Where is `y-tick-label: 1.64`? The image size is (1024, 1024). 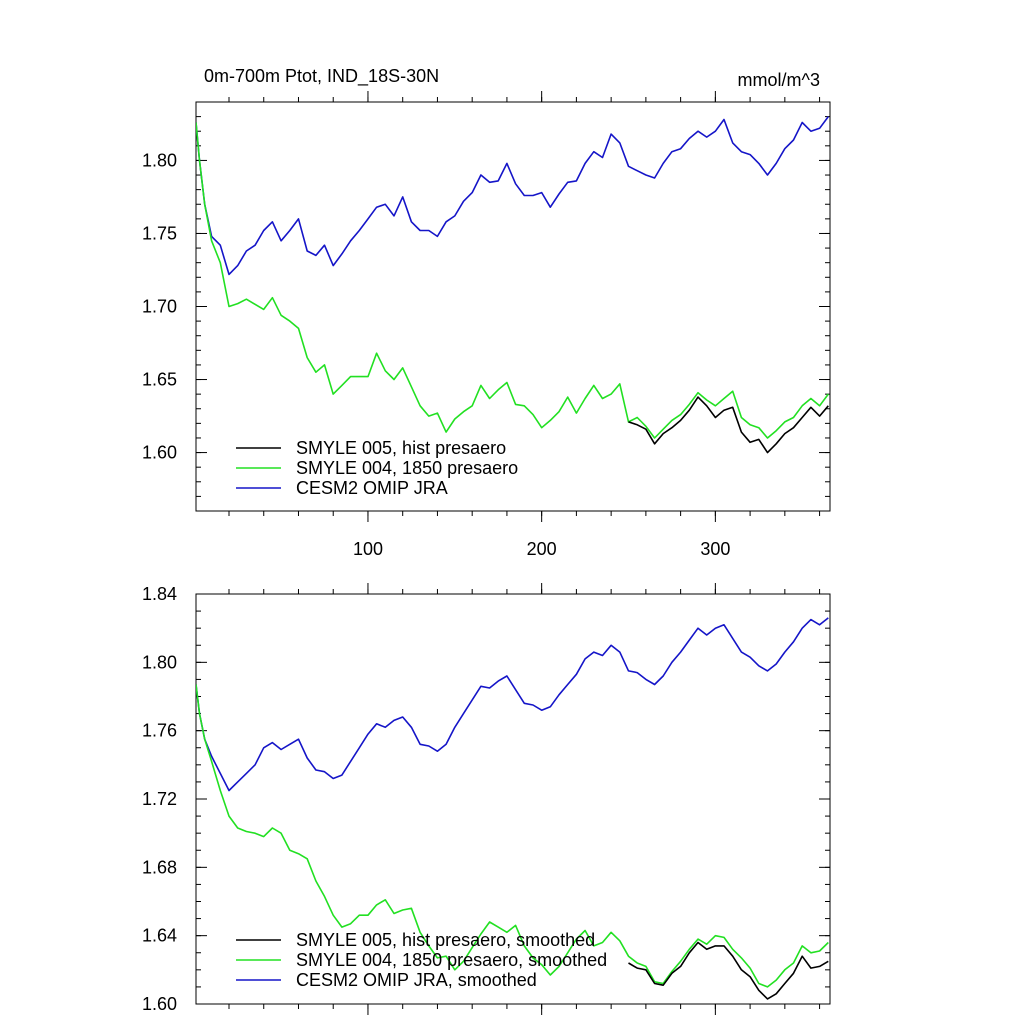
y-tick-label: 1.64 is located at coordinates (159, 936).